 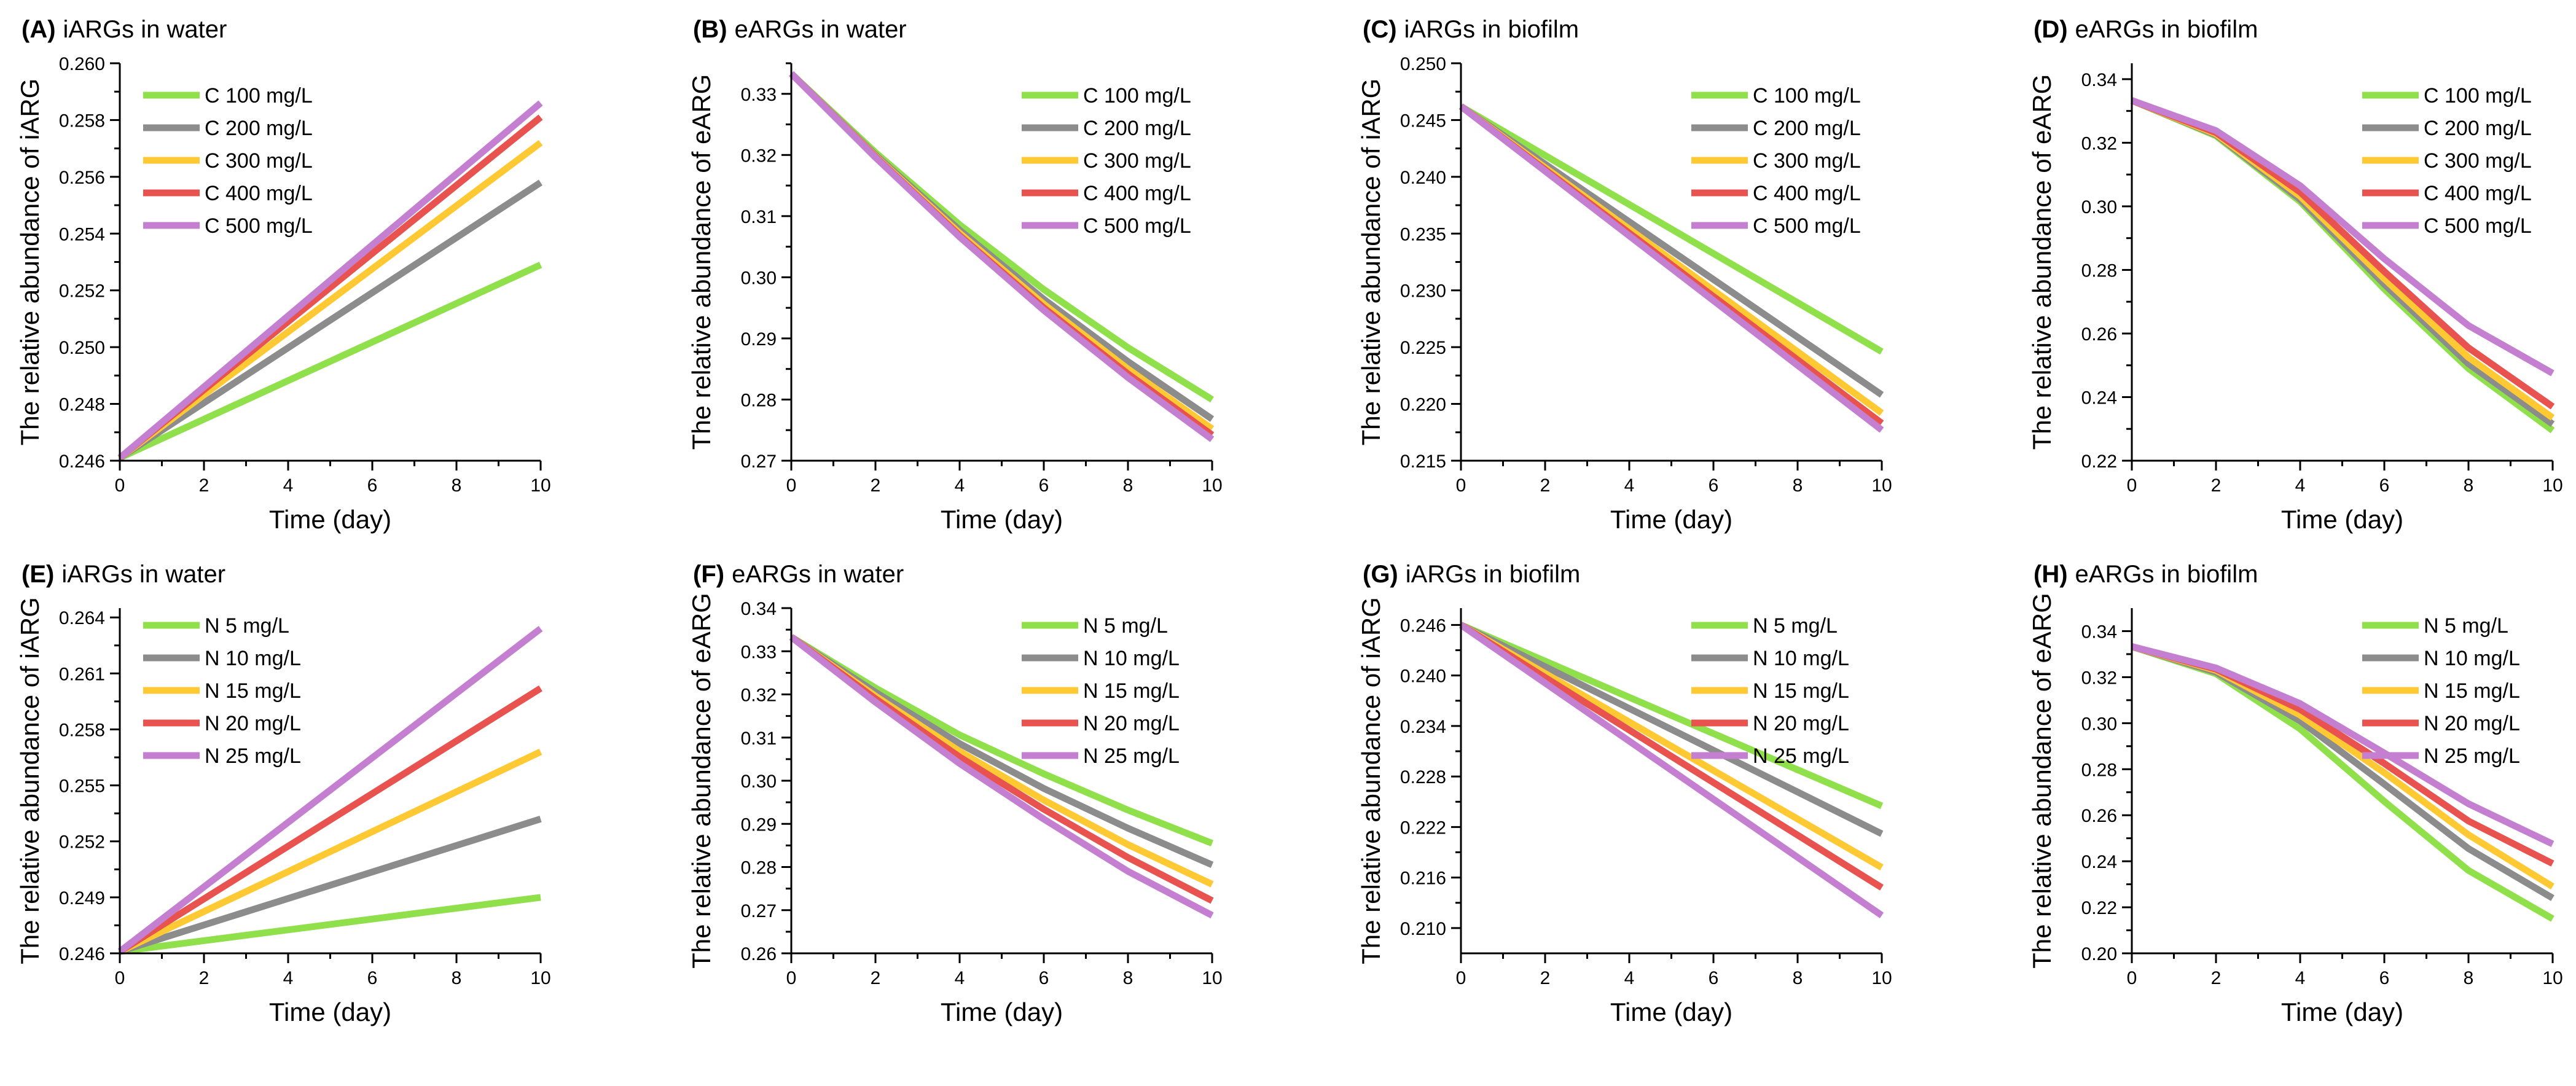 What do you see at coordinates (82, 898) in the screenshot?
I see `y-tick-label: 0.249` at bounding box center [82, 898].